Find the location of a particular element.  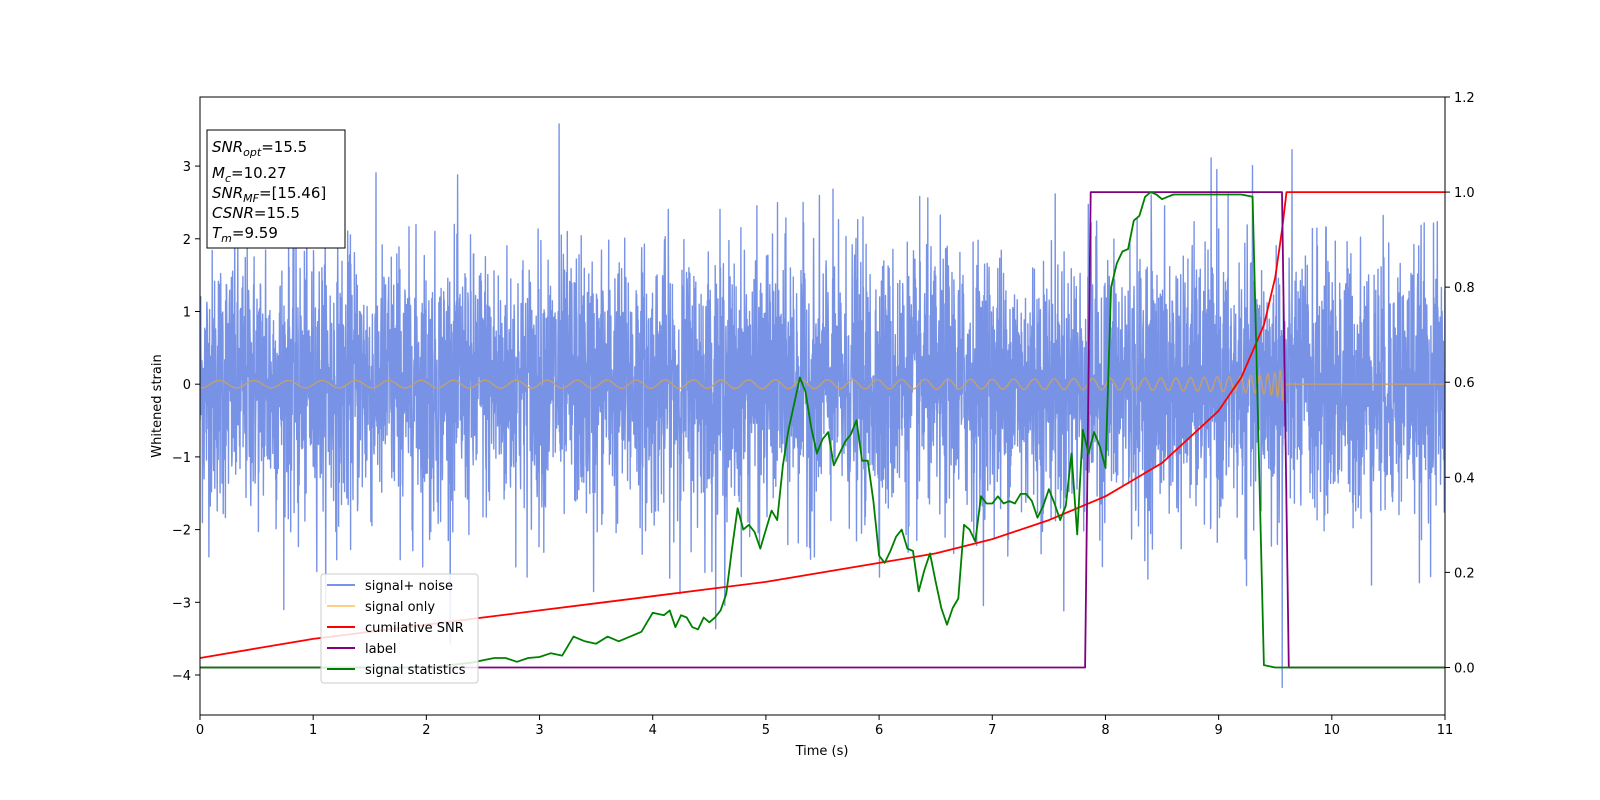

x-tick-label: 10 is located at coordinates (1332, 730).